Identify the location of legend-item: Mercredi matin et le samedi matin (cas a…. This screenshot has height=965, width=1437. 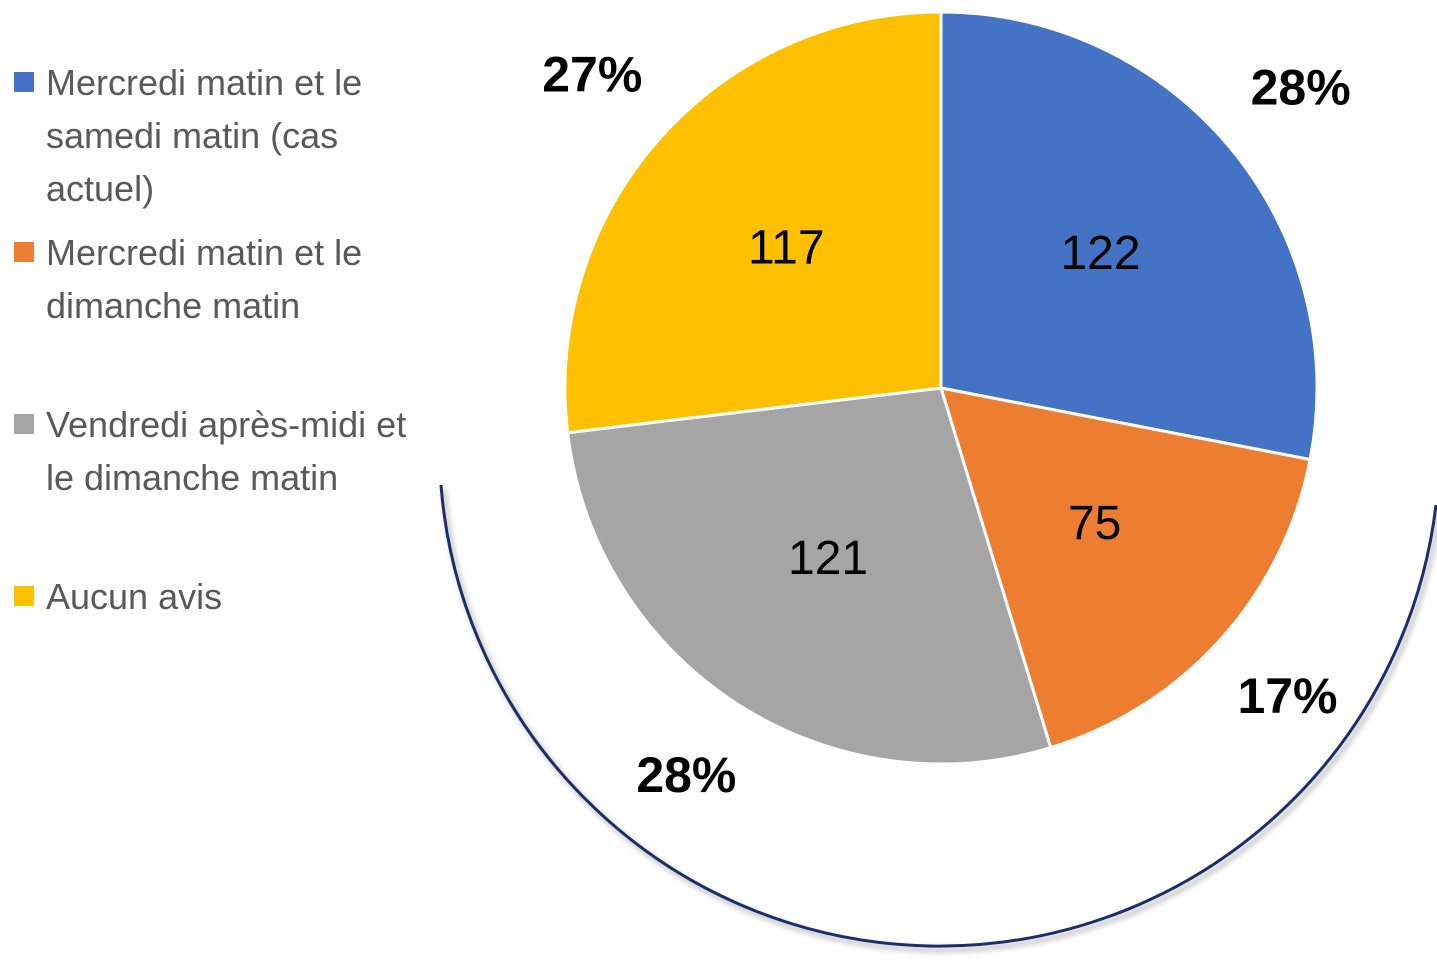
(229, 135).